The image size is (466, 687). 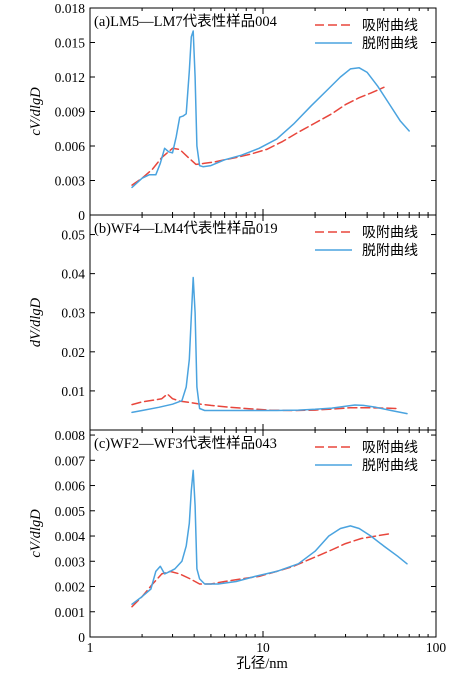 What do you see at coordinates (73, 274) in the screenshot?
I see `y-tick-label: 0.04` at bounding box center [73, 274].